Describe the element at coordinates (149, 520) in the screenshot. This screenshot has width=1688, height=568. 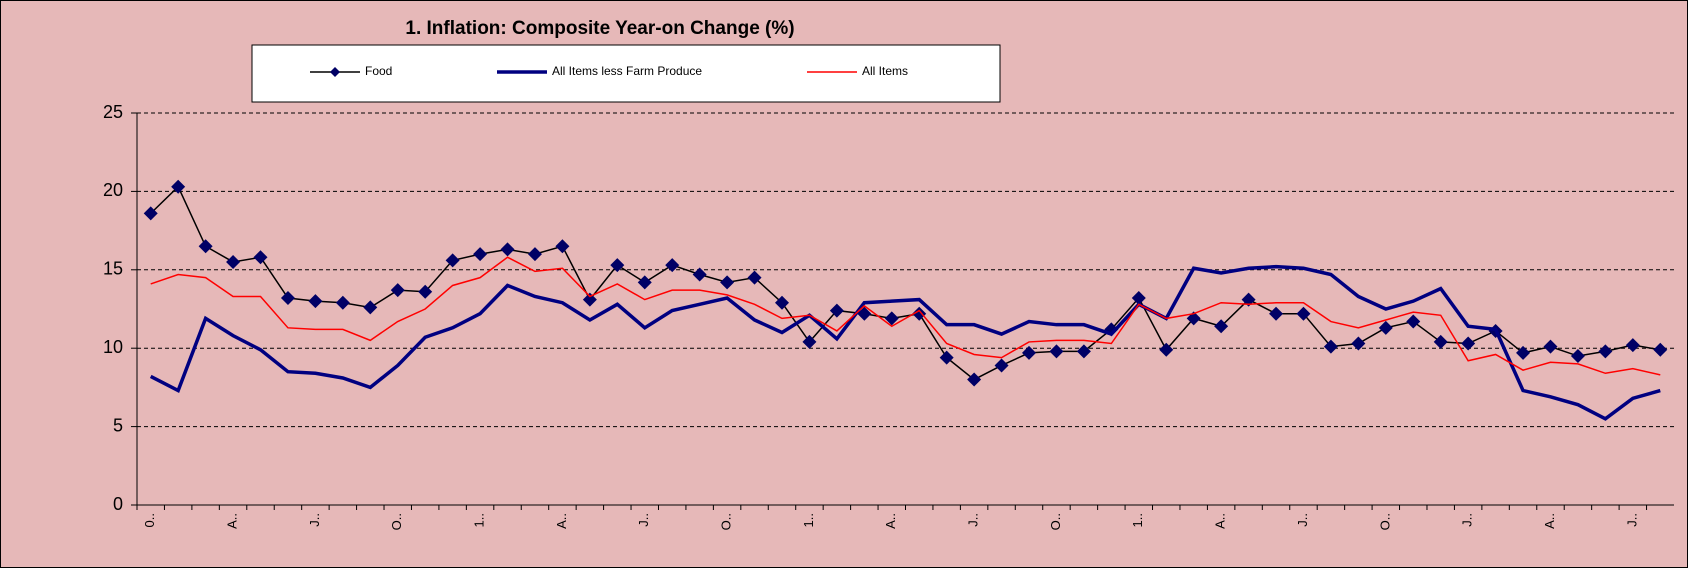
I see `x-tick-label: 0..` at that location.